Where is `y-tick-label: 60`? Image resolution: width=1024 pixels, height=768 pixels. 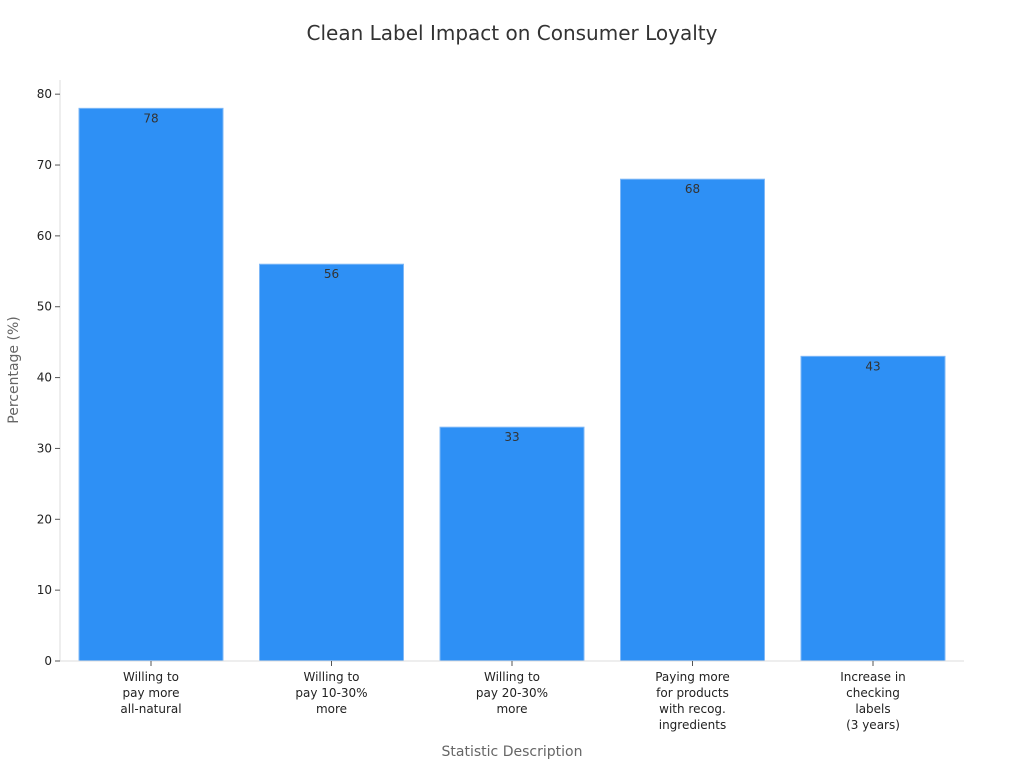 y-tick-label: 60 is located at coordinates (44, 236).